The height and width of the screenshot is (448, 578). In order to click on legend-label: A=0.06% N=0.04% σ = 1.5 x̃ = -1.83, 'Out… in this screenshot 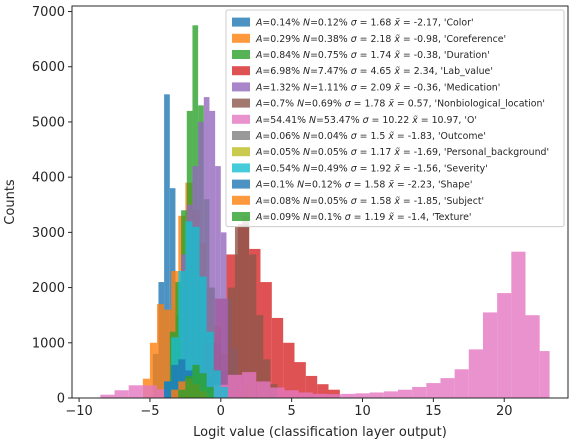, I will do `click(370, 136)`.